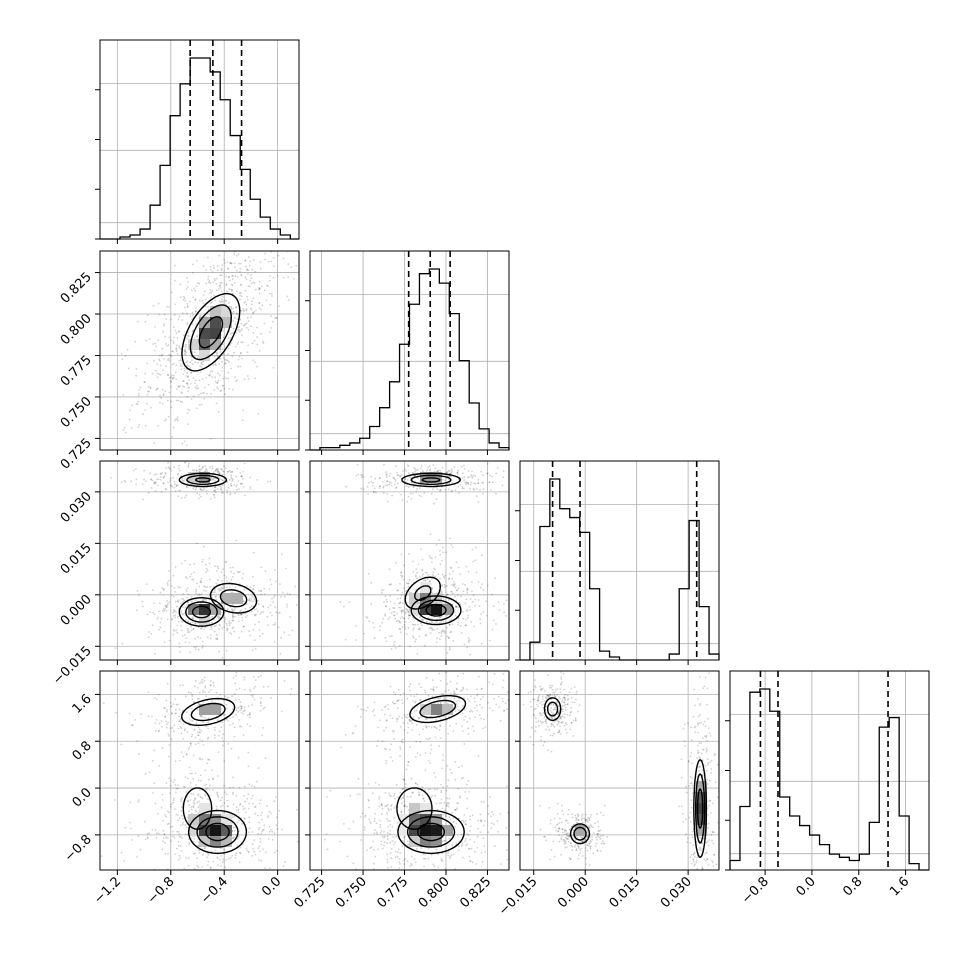  What do you see at coordinates (211, 332) in the screenshot?
I see `contour-line` at bounding box center [211, 332].